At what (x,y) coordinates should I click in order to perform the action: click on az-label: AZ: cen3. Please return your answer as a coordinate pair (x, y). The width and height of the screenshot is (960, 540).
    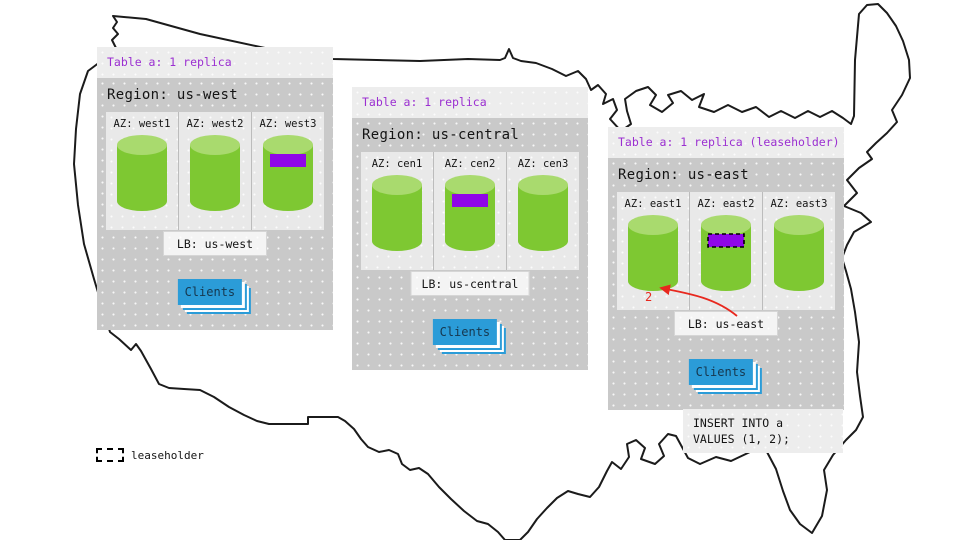
    Looking at the image, I should click on (543, 164).